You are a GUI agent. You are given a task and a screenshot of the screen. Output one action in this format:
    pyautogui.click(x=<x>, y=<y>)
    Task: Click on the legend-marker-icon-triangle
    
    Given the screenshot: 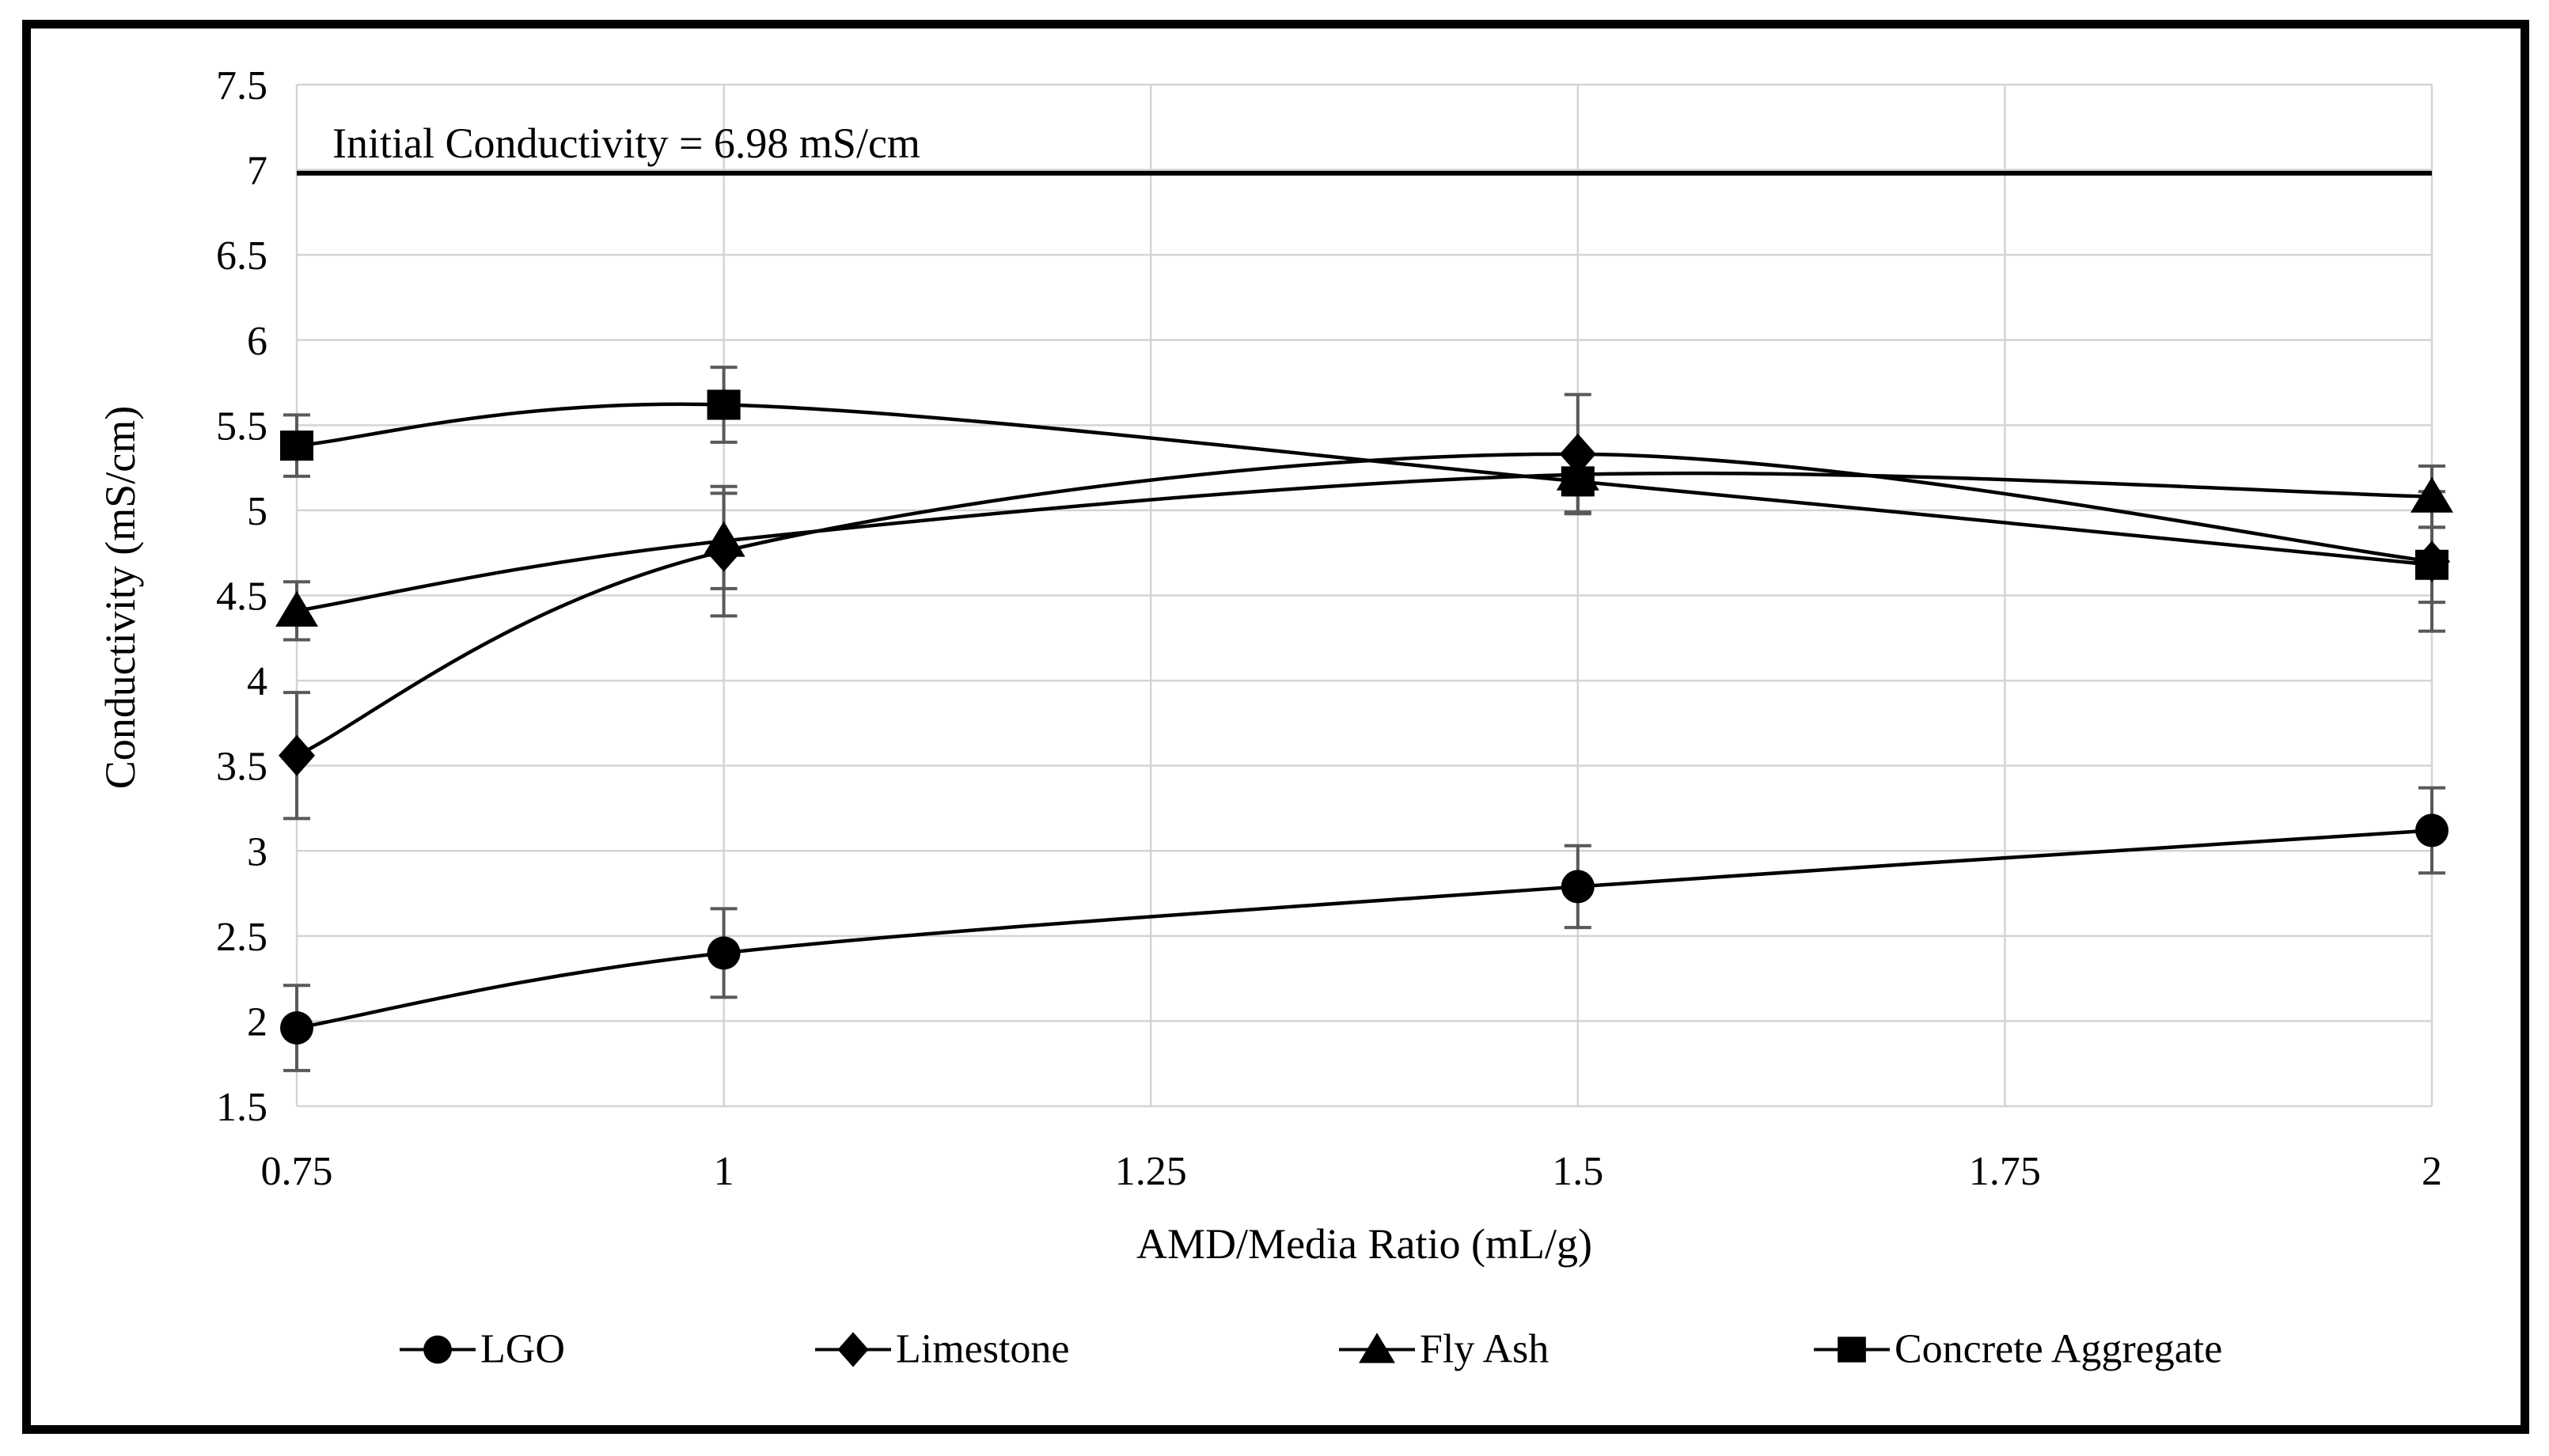 What is the action you would take?
    pyautogui.click(x=1377, y=1347)
    